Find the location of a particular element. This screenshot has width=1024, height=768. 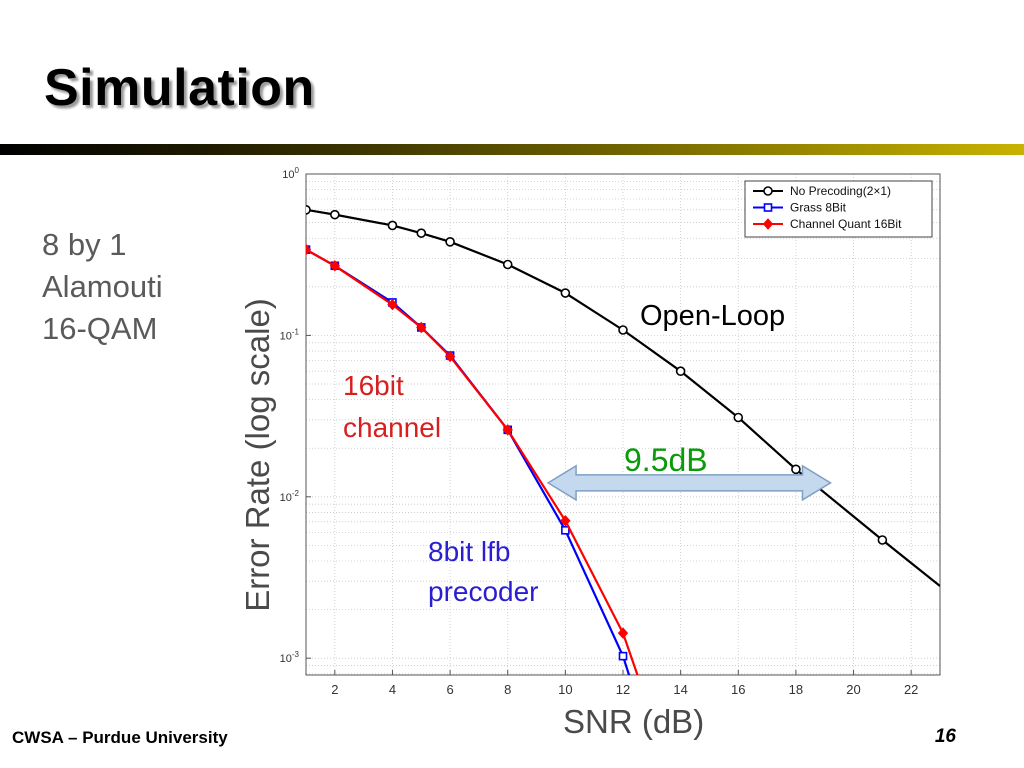

footer-affiliation: CWSA – Purdue University is located at coordinates (120, 737).